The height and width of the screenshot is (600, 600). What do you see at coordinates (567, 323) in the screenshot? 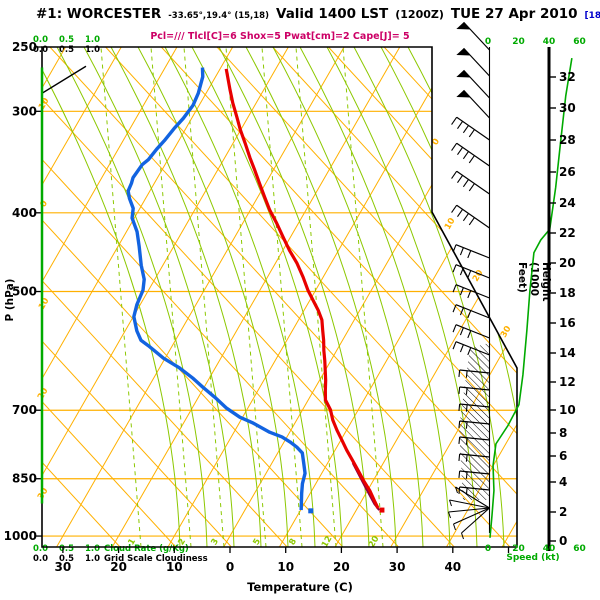
I see `svg-text: 16` at bounding box center [567, 323].